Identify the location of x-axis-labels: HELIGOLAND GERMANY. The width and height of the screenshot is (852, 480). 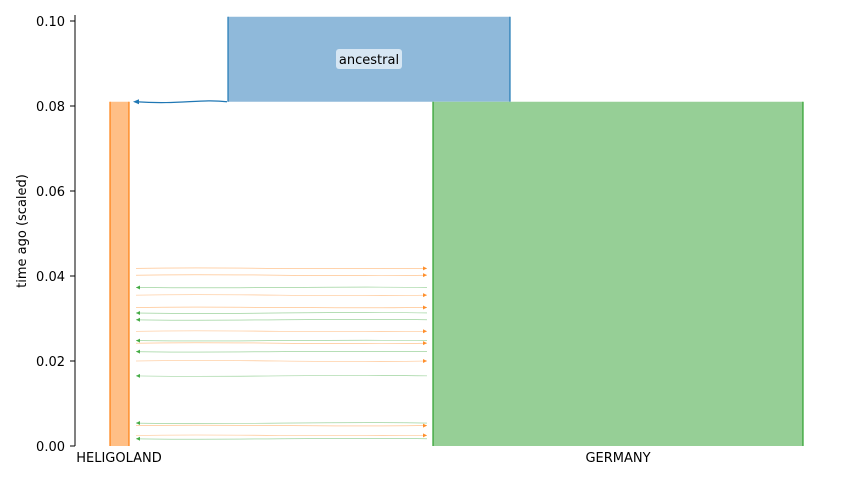
(363, 458).